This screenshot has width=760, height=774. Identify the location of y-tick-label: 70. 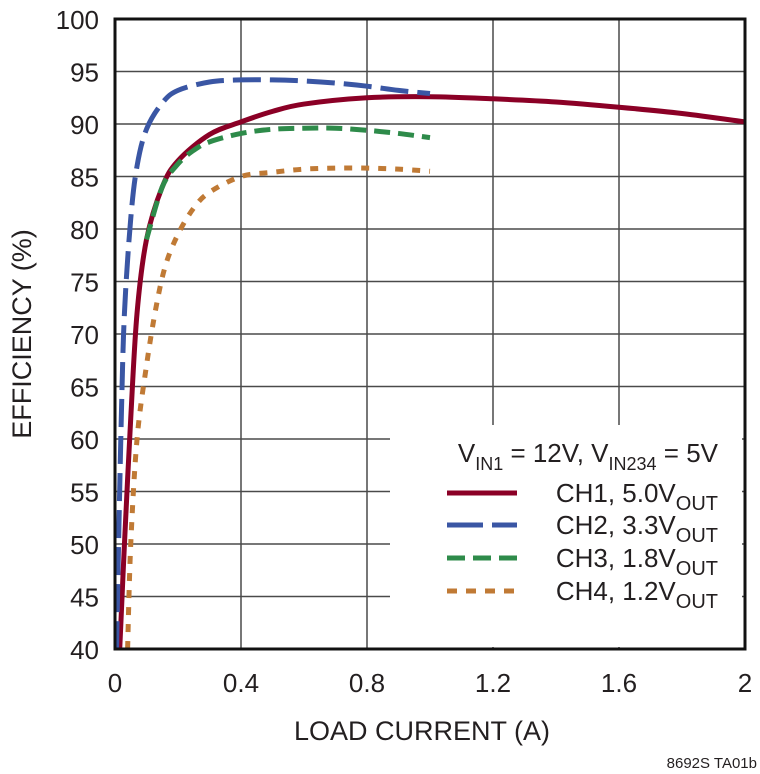
(84, 335).